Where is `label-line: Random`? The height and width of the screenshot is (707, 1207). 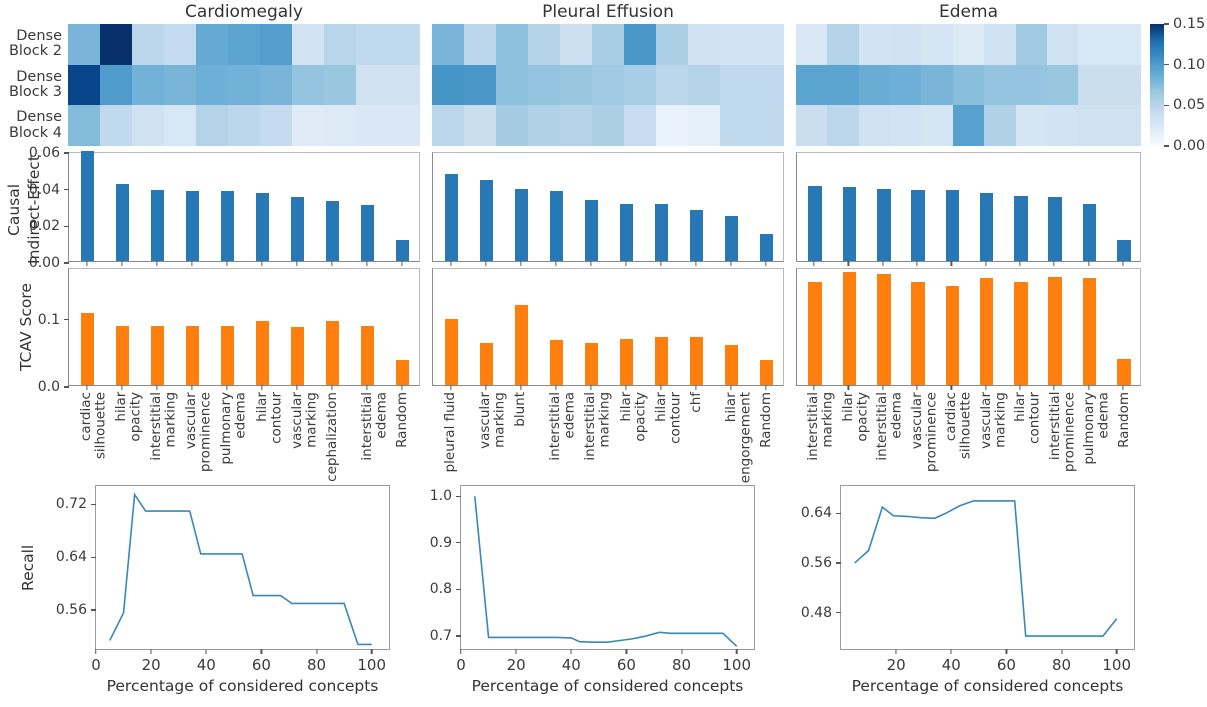
label-line: Random is located at coordinates (1123, 420).